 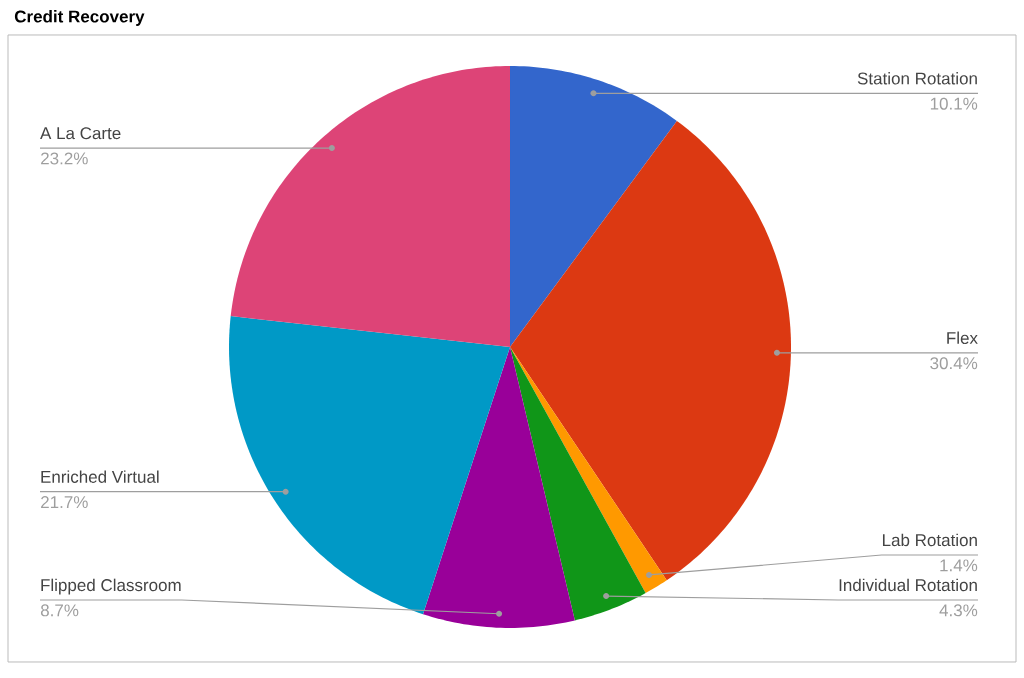 I want to click on data-label: 23.2%, so click(x=64, y=158).